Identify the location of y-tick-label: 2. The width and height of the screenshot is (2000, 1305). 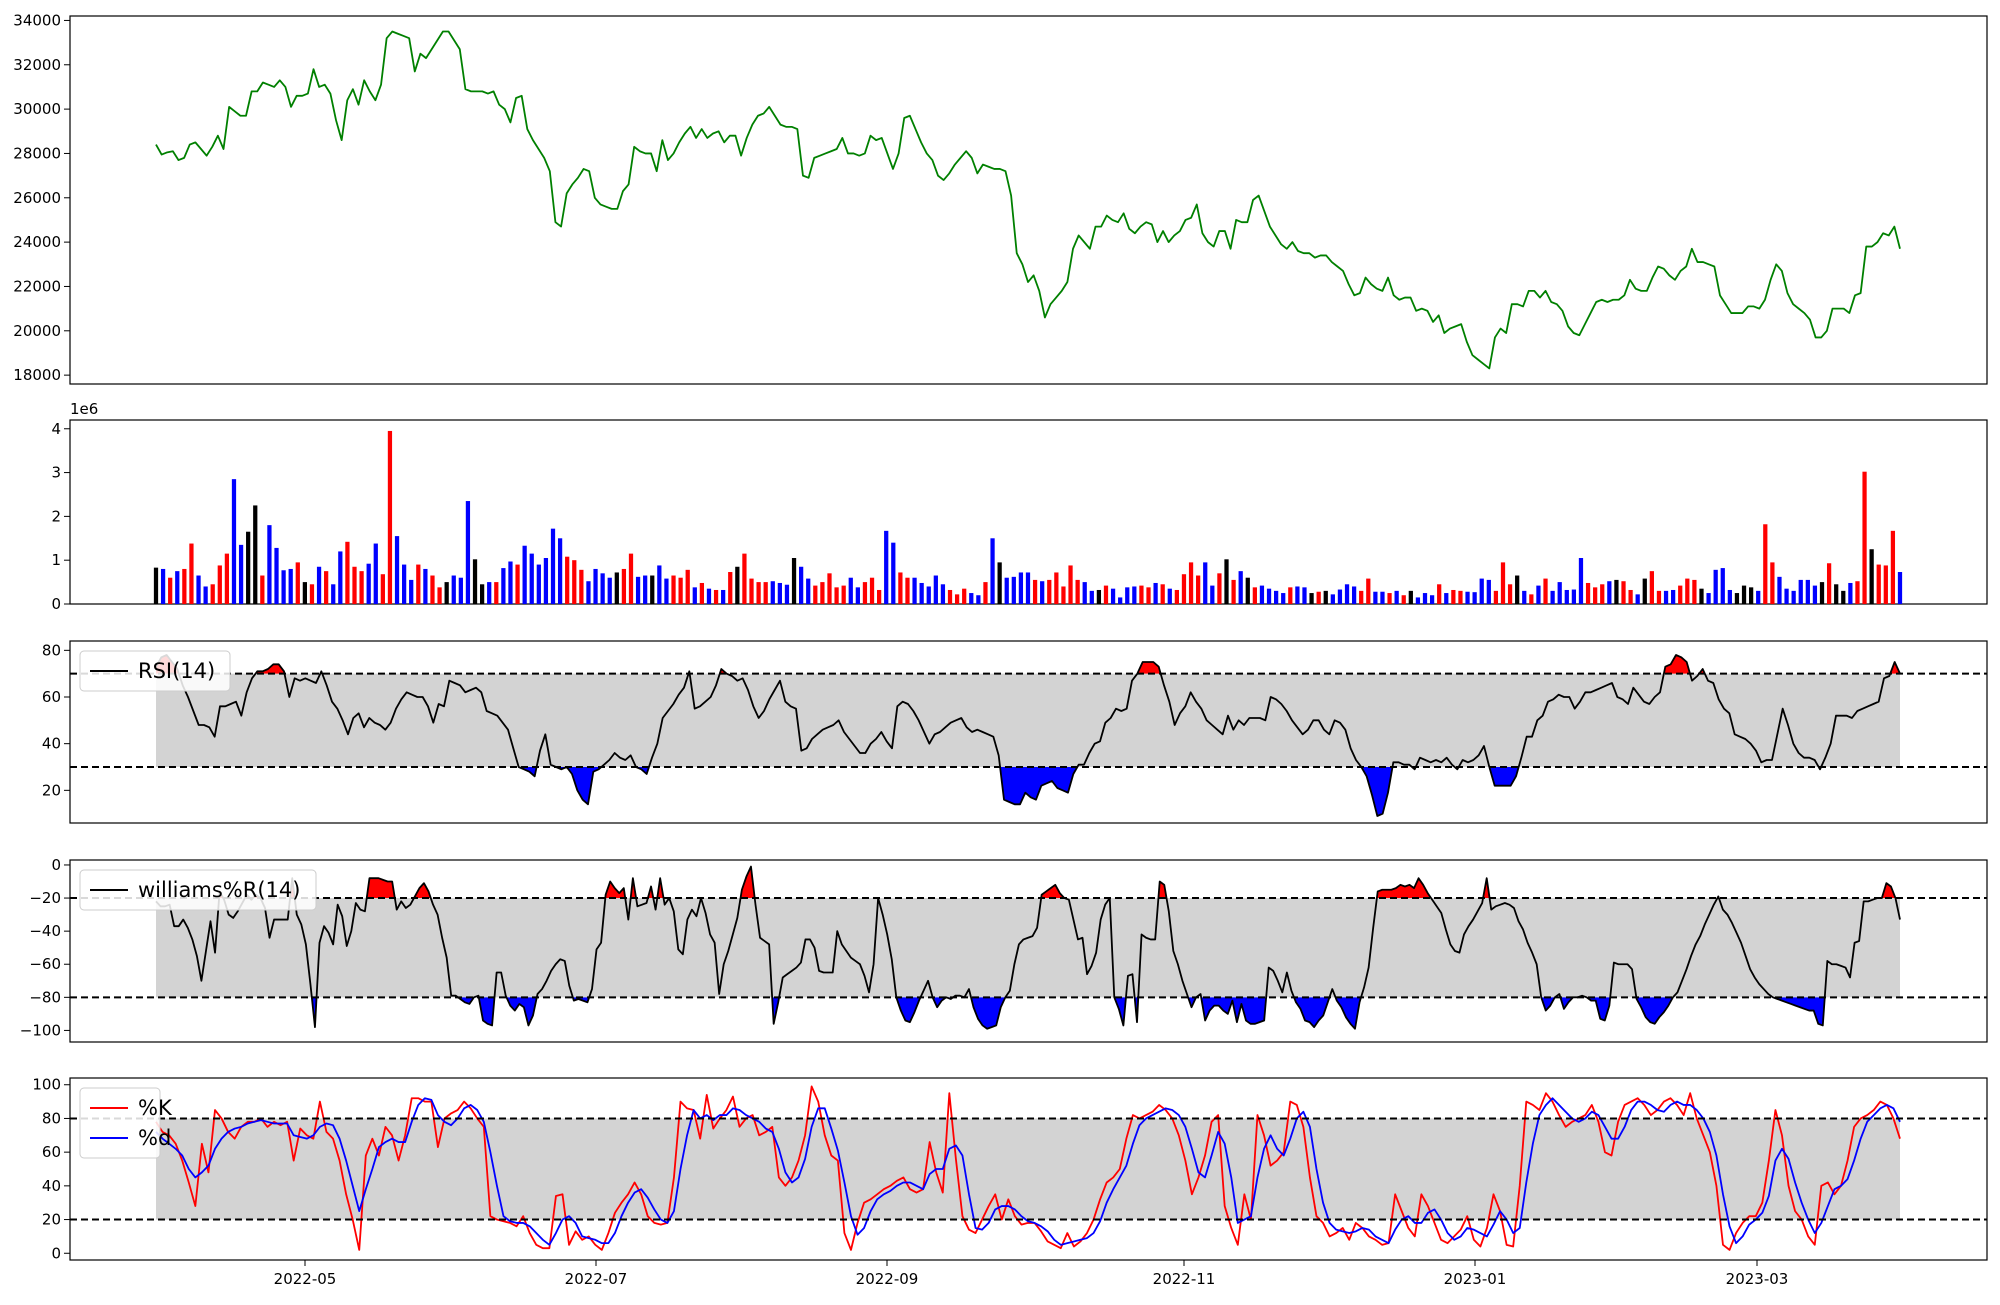
(56, 516).